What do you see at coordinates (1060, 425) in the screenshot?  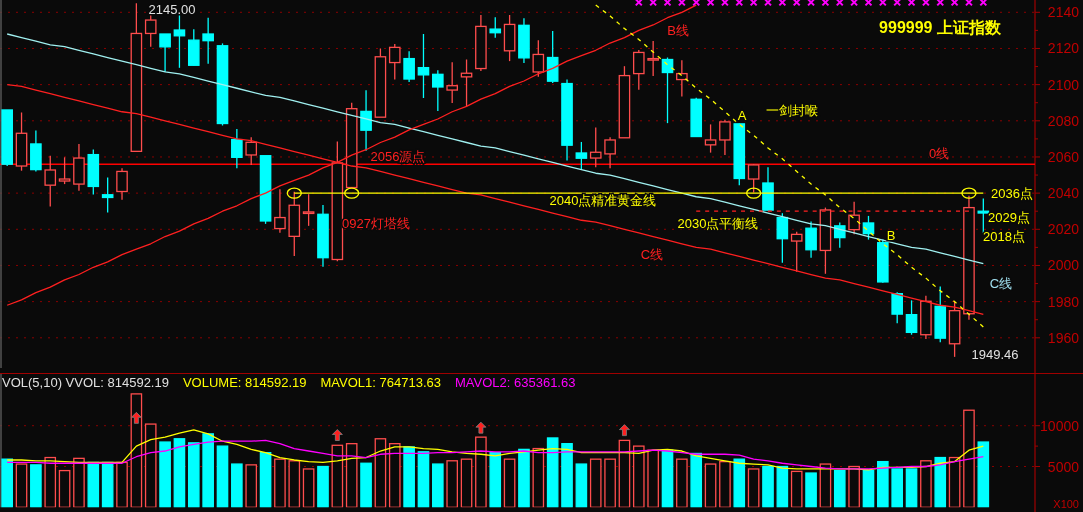 I see `y-tick-label: 10000` at bounding box center [1060, 425].